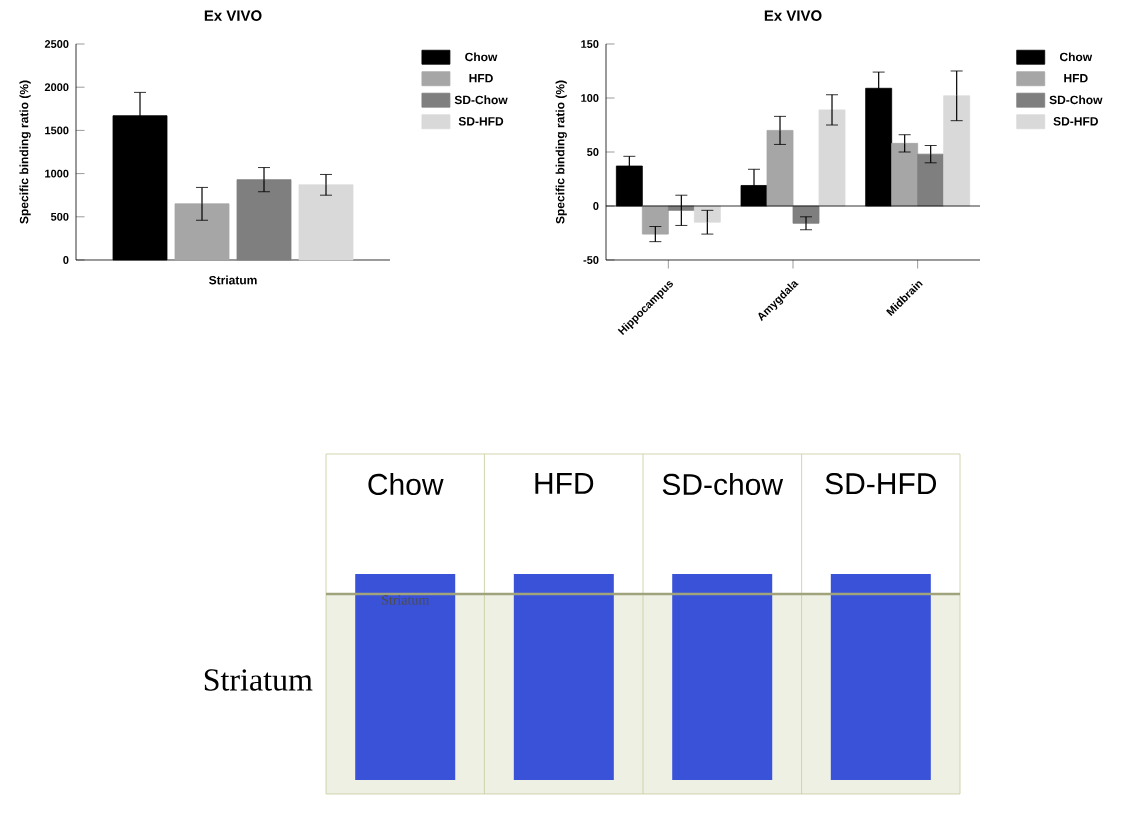 Image resolution: width=1122 pixels, height=816 pixels. Describe the element at coordinates (723, 484) in the screenshot. I see `category-label: SD-chow` at that location.